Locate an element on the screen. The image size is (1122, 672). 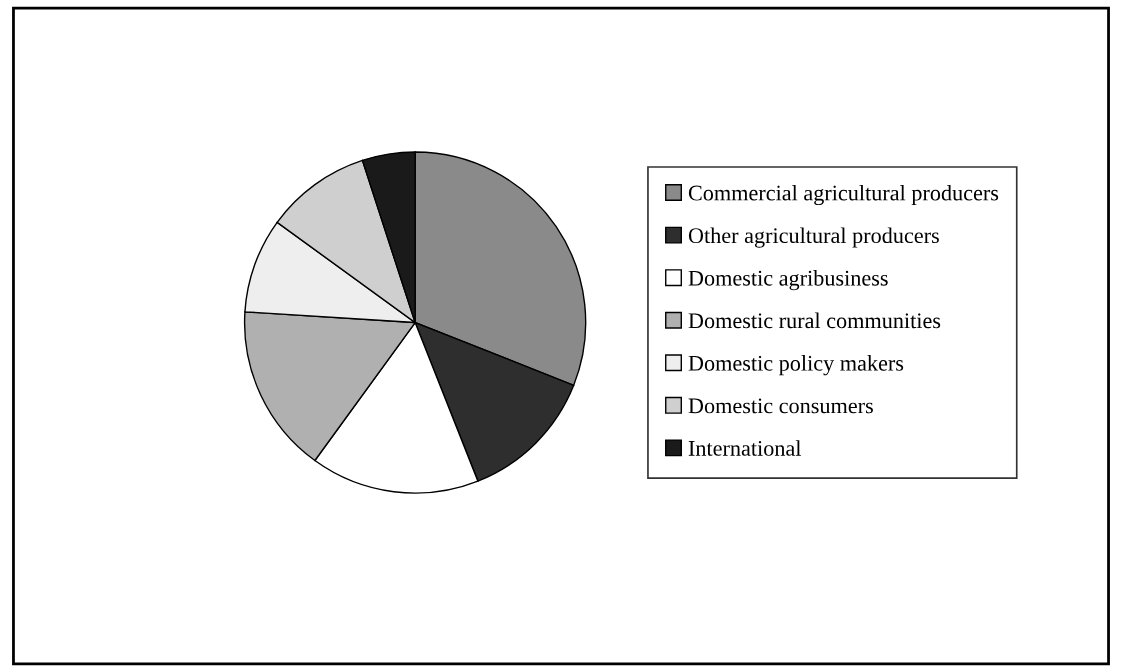
legend-label: Domestic rural communities is located at coordinates (814, 320).